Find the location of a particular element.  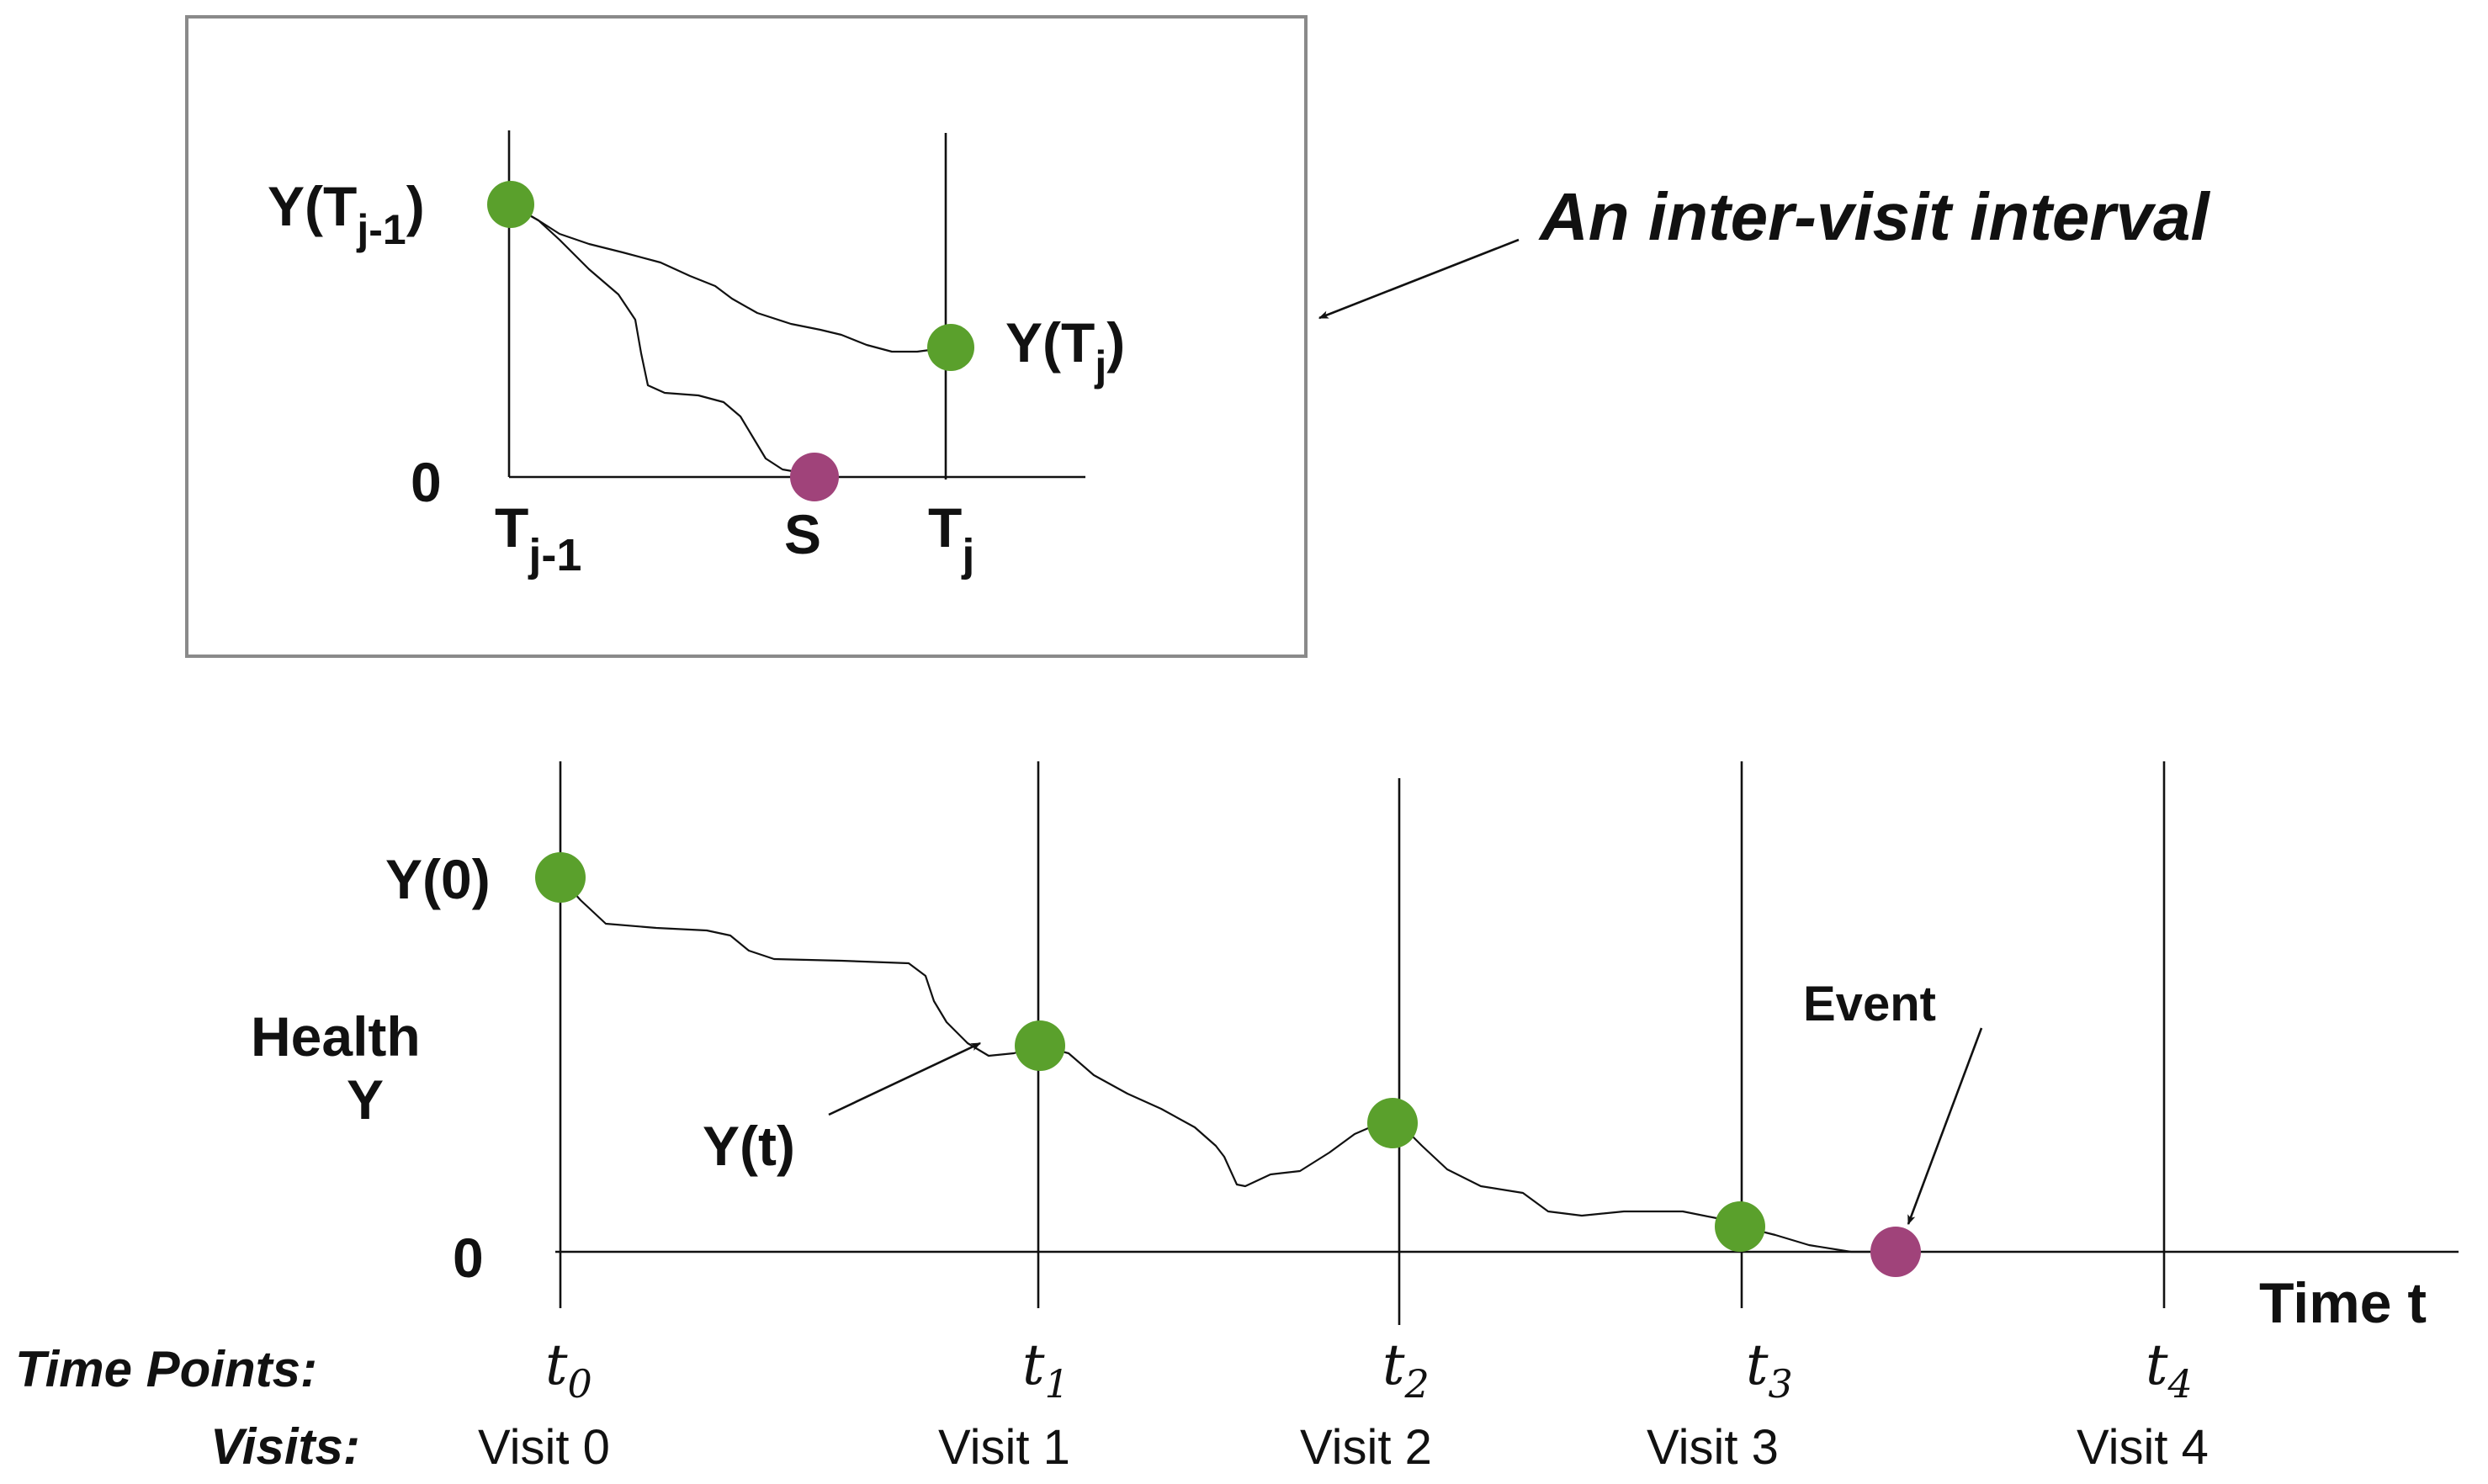

health-label-line2: Y is located at coordinates (365, 1099).